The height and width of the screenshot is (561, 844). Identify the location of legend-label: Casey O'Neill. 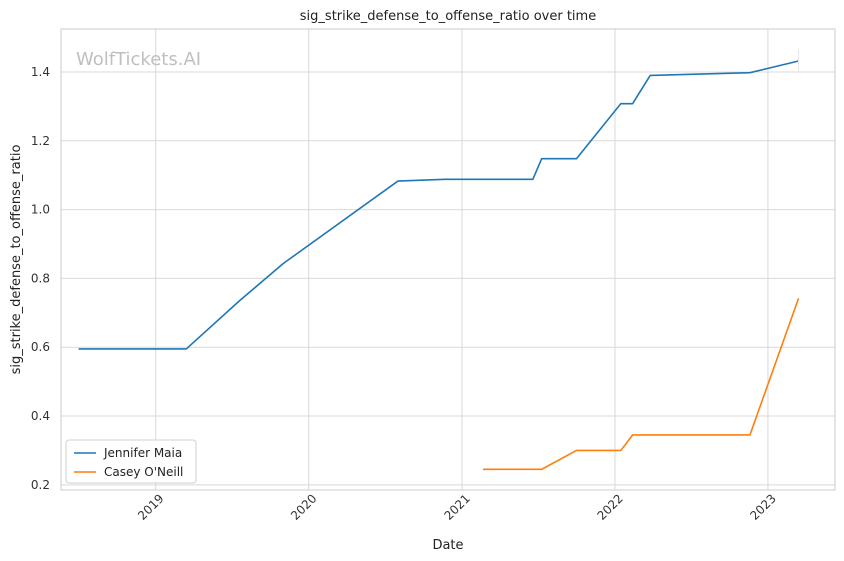
(143, 472).